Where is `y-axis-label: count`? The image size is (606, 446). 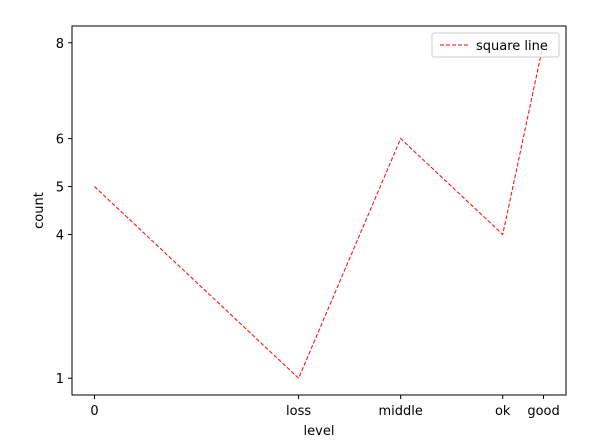
y-axis-label: count is located at coordinates (39, 210).